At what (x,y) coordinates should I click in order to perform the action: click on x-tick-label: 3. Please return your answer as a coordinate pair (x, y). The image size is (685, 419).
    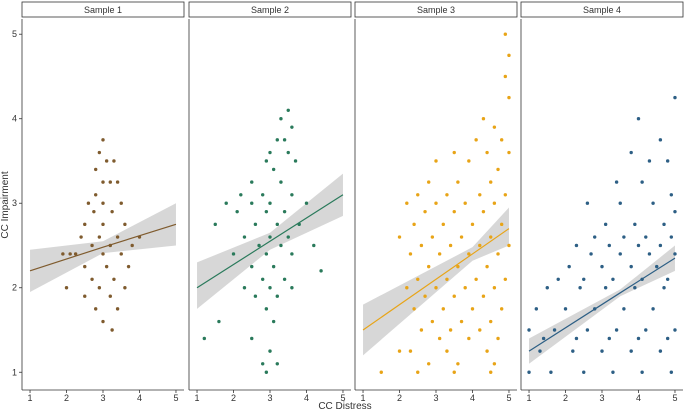
    Looking at the image, I should click on (269, 398).